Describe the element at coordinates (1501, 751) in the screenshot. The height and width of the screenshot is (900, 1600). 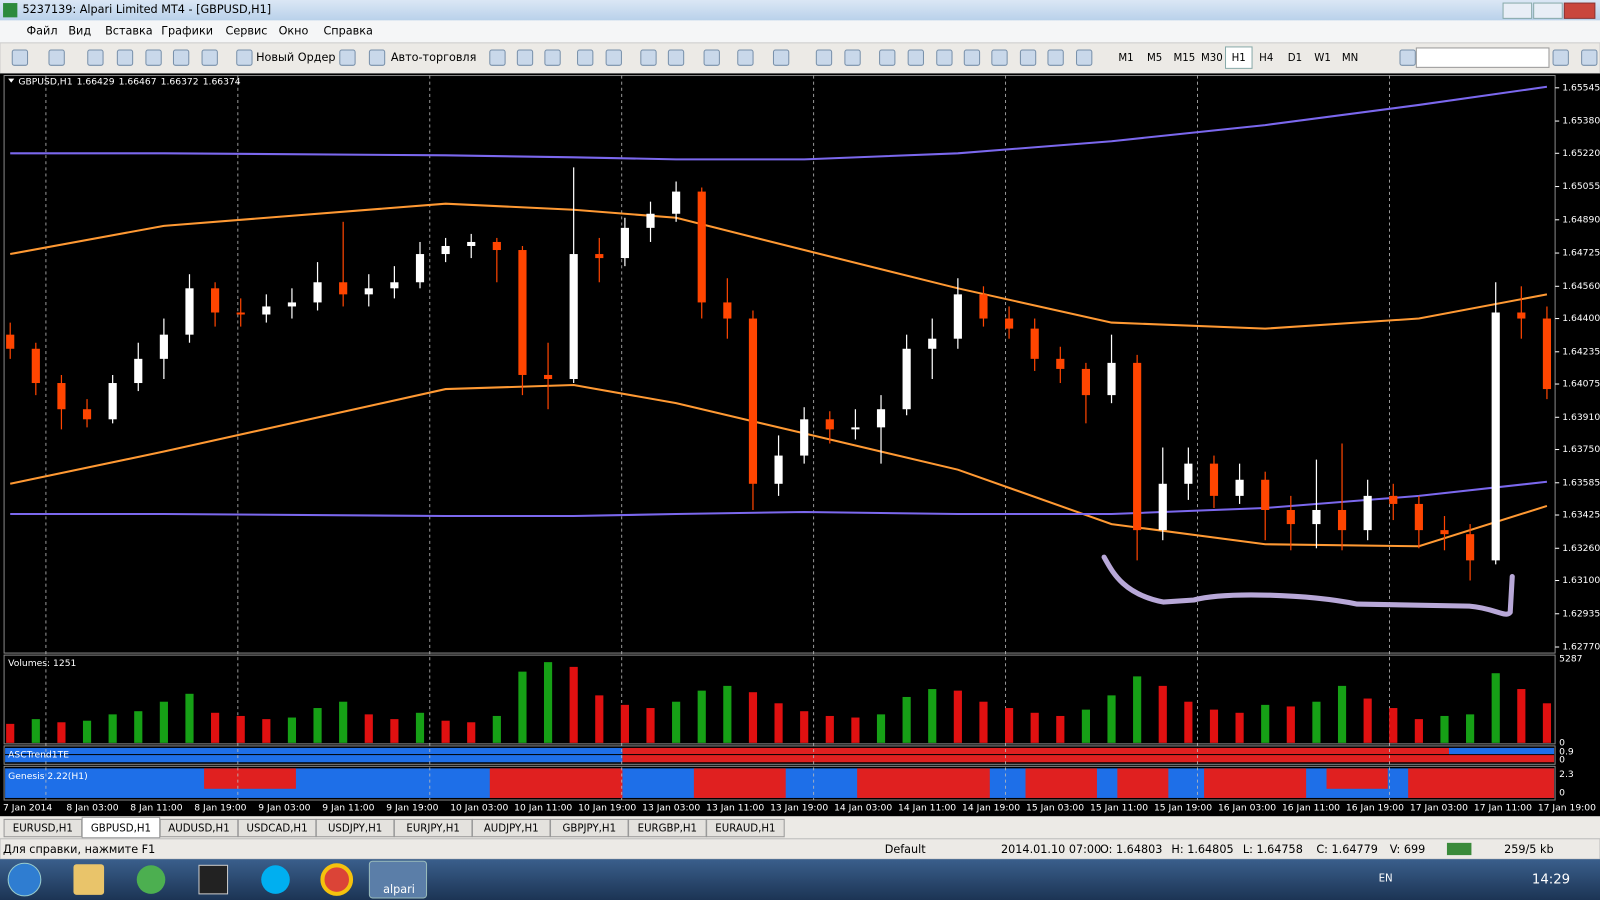
I see `asc-strip` at that location.